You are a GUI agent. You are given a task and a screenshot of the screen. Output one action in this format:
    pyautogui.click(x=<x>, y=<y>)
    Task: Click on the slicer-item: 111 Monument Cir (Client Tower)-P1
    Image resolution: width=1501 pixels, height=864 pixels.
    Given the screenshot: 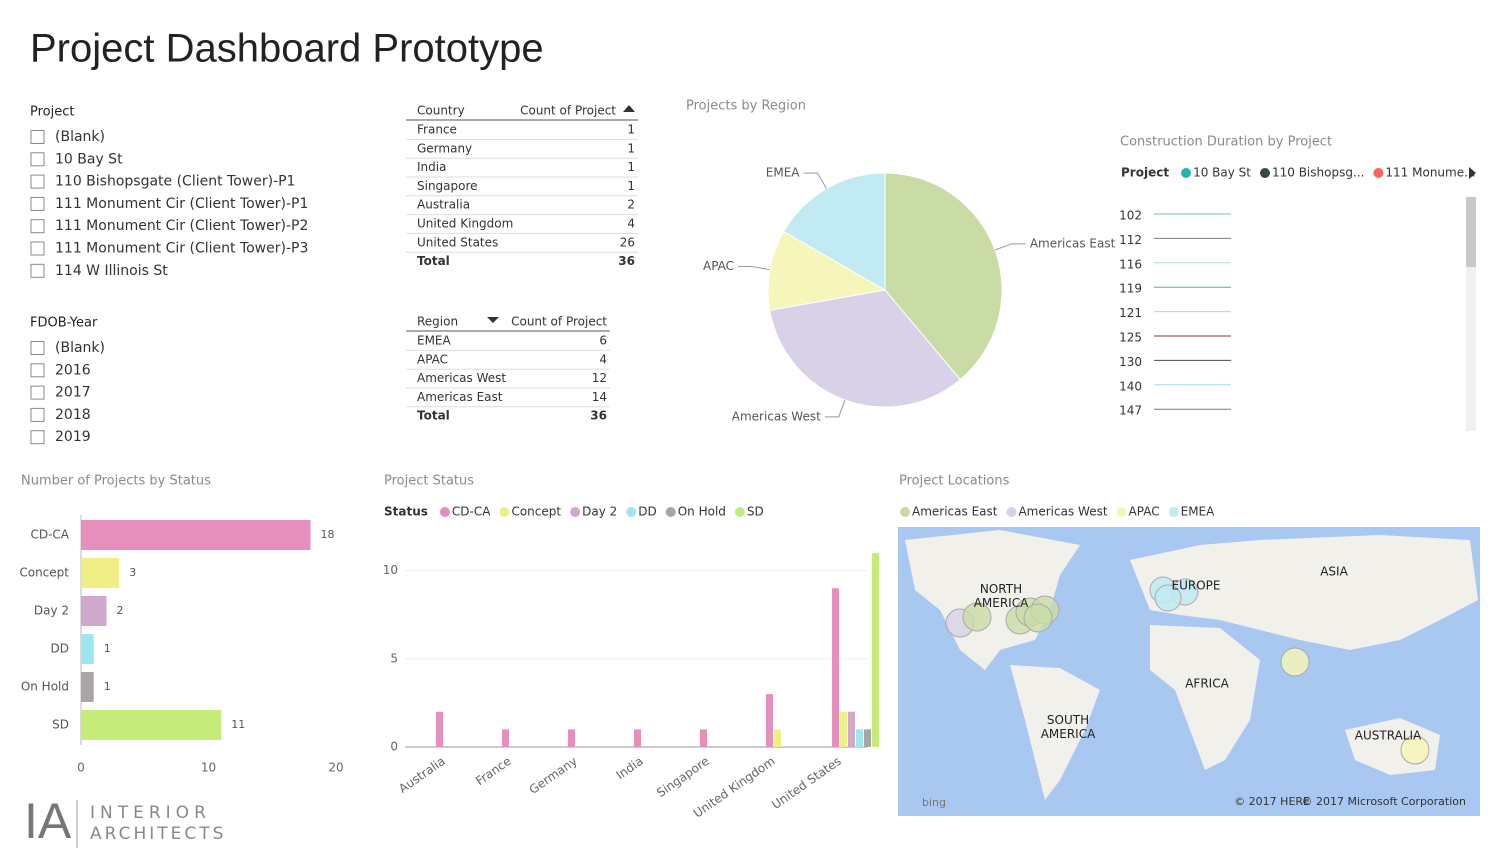 What is the action you would take?
    pyautogui.click(x=181, y=204)
    